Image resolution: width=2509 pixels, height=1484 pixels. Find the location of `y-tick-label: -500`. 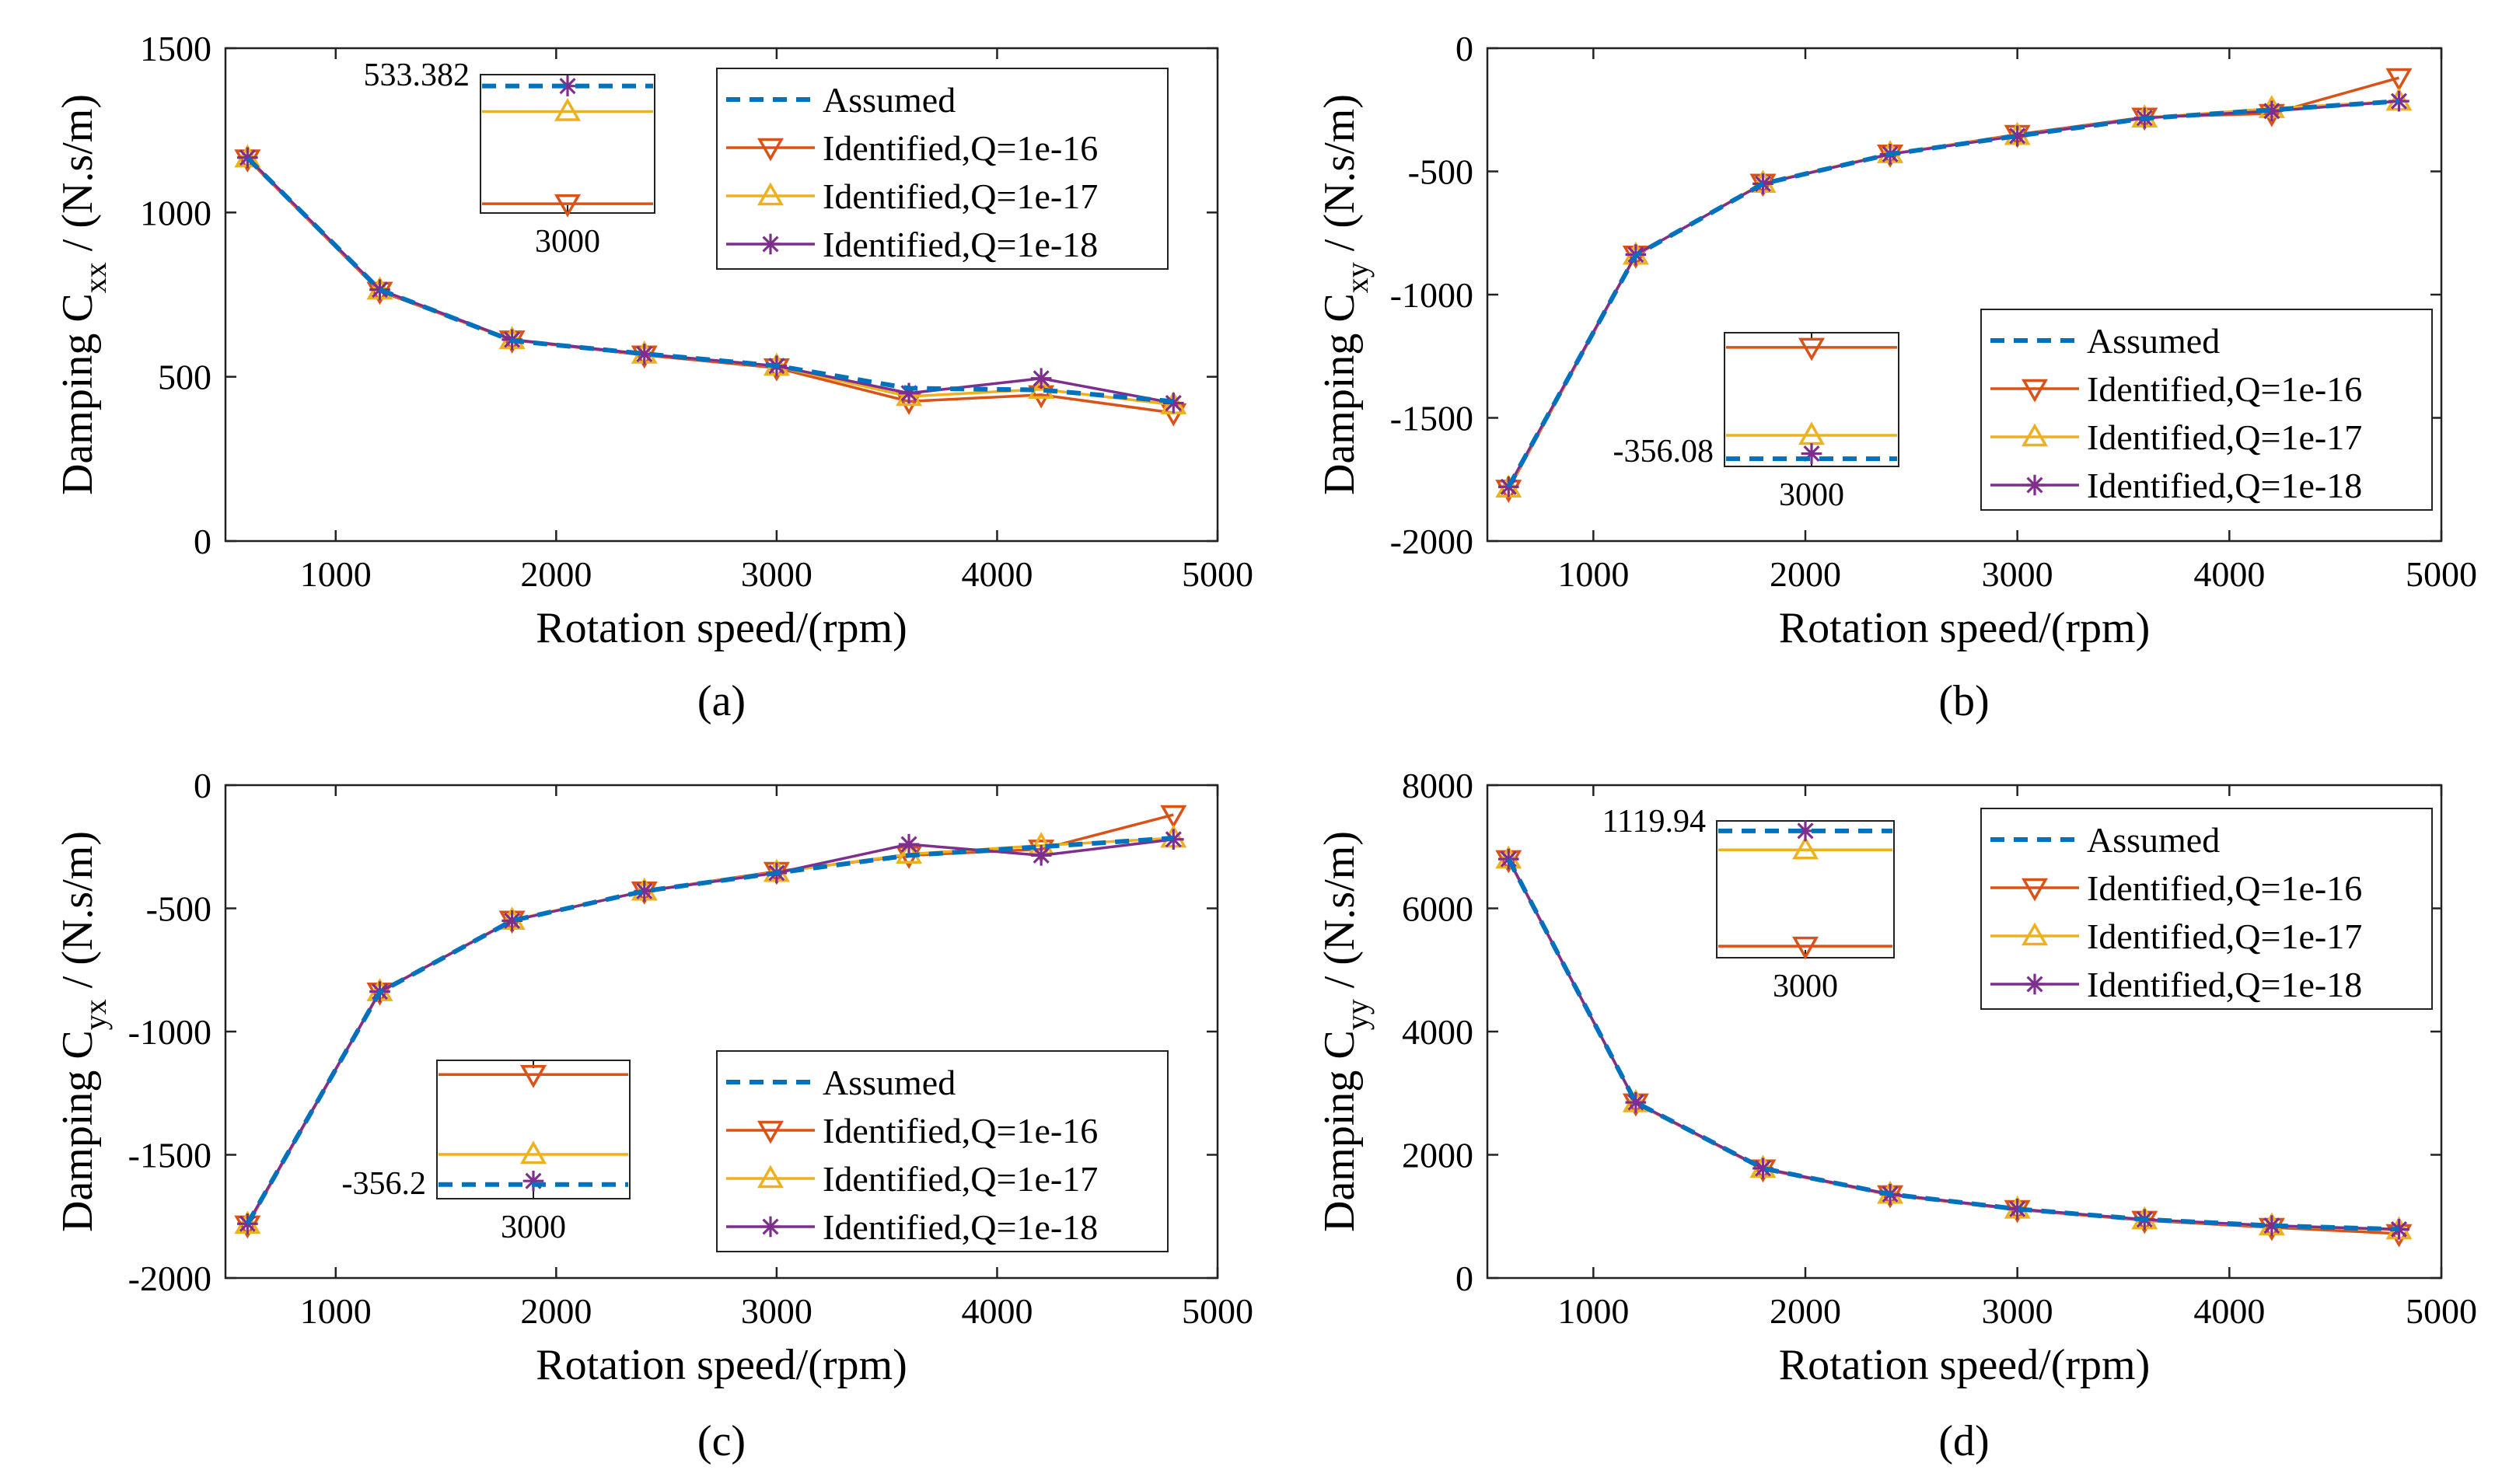

y-tick-label: -500 is located at coordinates (178, 909).